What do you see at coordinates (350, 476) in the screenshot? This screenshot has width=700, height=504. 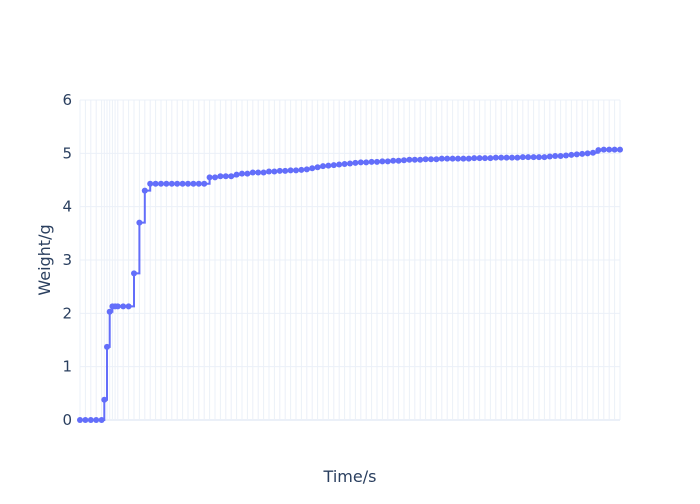 I see `x-axis-title: Time/s` at bounding box center [350, 476].